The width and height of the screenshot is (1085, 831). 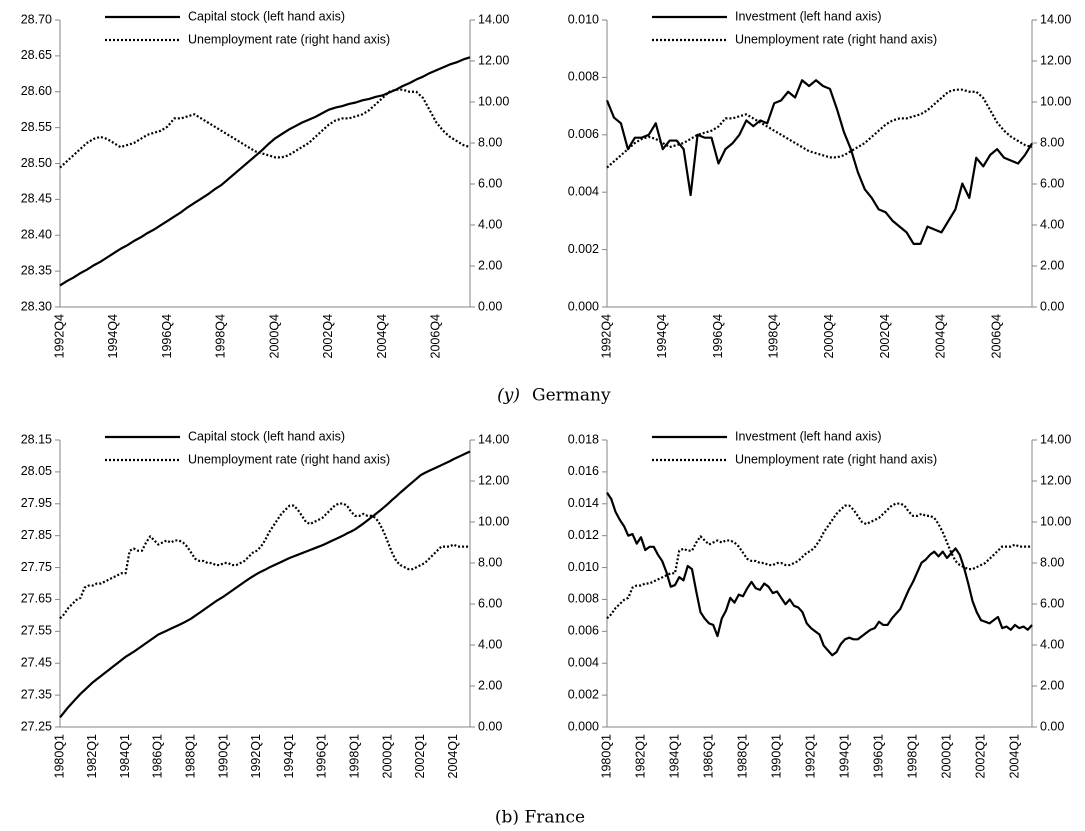 I want to click on y-tick-label: 0.012, so click(x=583, y=535).